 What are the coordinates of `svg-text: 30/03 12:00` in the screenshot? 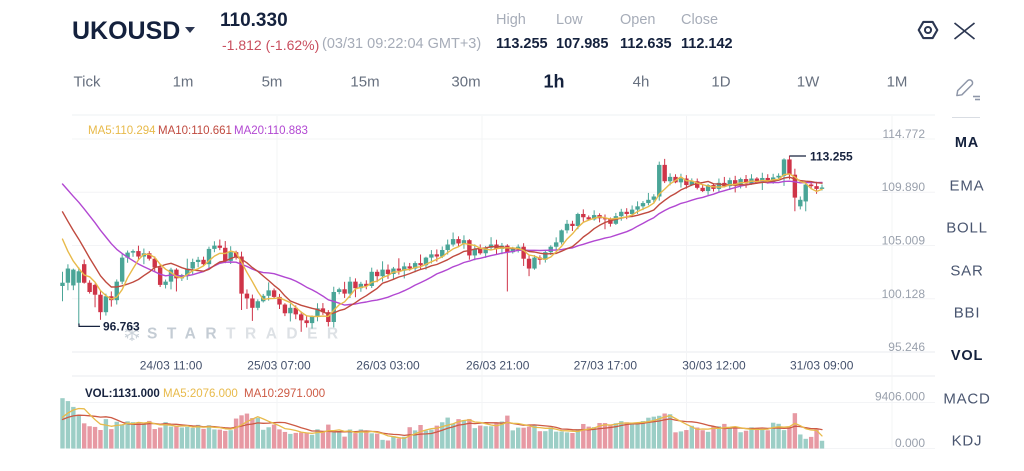 It's located at (714, 366).